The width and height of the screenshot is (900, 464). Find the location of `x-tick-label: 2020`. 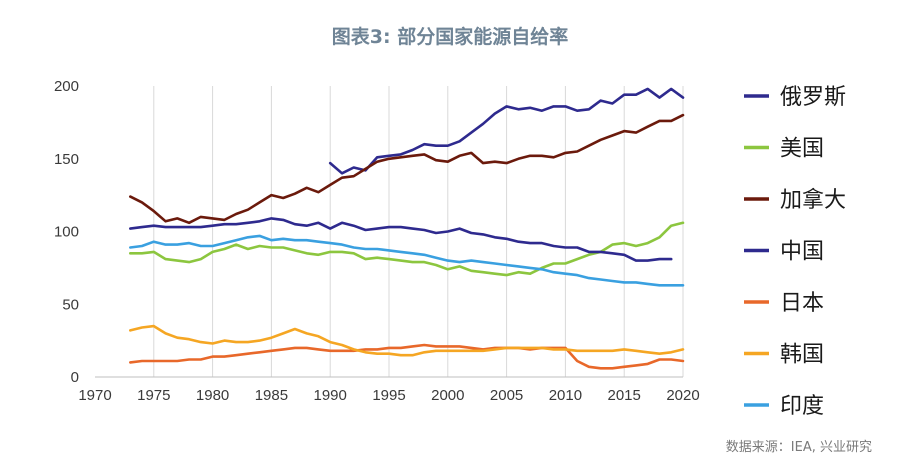

x-tick-label: 2020 is located at coordinates (682, 395).